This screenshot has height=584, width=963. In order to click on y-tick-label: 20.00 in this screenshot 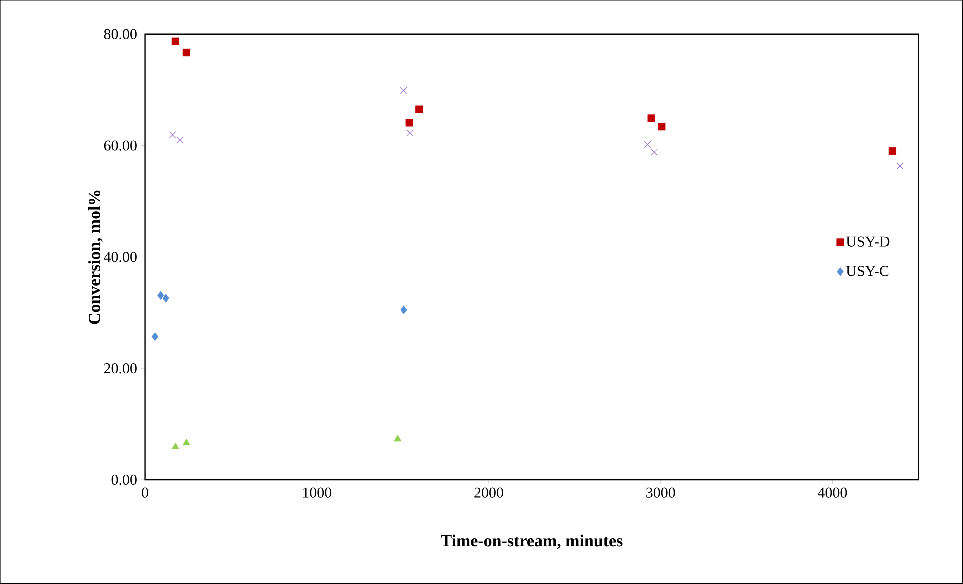, I will do `click(120, 368)`.